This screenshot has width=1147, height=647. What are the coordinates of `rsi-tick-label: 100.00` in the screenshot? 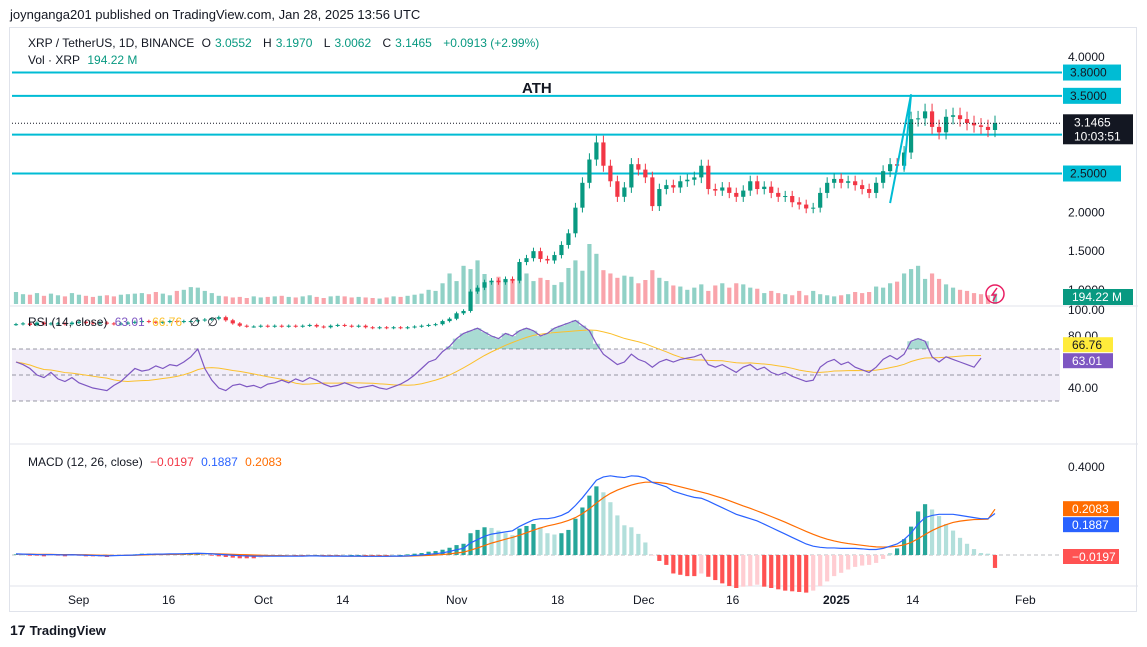 It's located at (1086, 310).